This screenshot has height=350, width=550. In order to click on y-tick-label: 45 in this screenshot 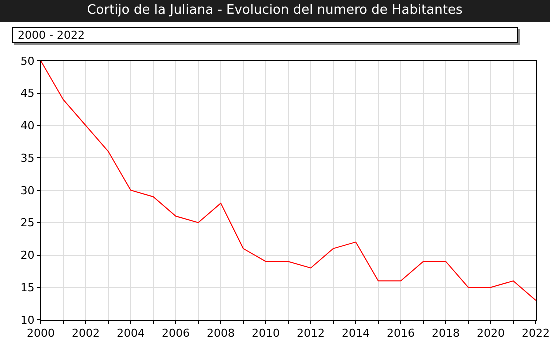, I will do `click(27, 93)`.